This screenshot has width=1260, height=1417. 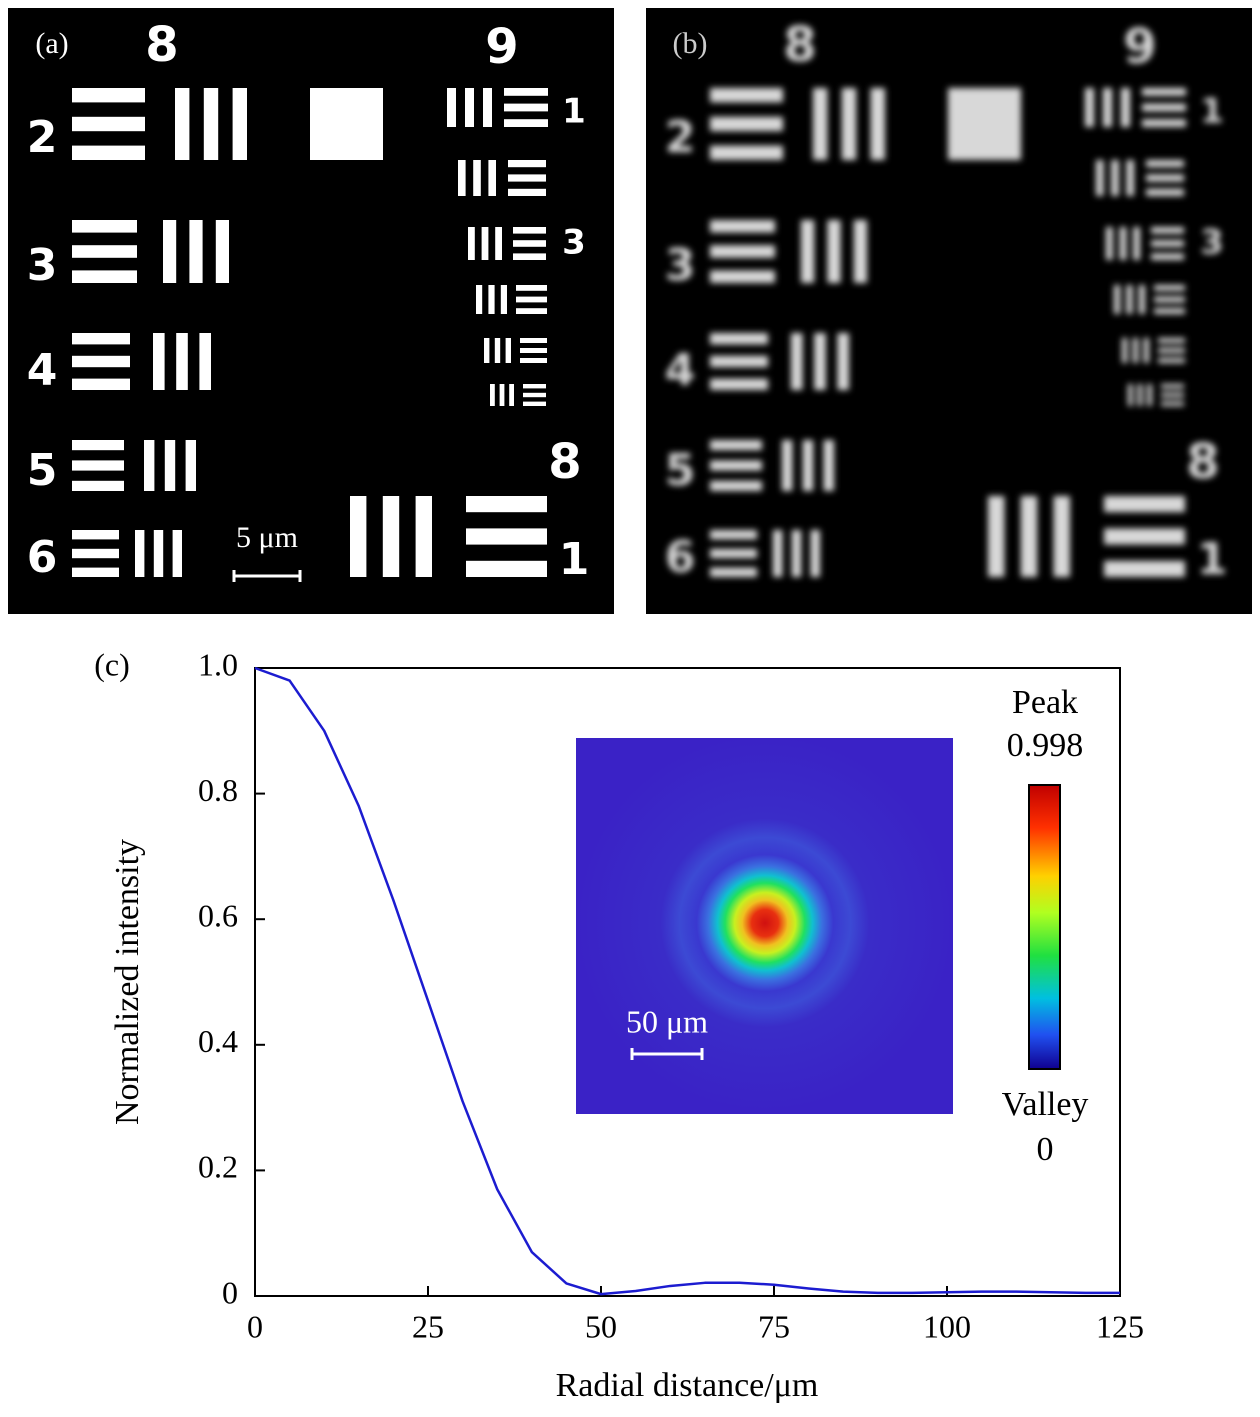 What do you see at coordinates (667, 1021) in the screenshot?
I see `inset-scale-label: 50 μm` at bounding box center [667, 1021].